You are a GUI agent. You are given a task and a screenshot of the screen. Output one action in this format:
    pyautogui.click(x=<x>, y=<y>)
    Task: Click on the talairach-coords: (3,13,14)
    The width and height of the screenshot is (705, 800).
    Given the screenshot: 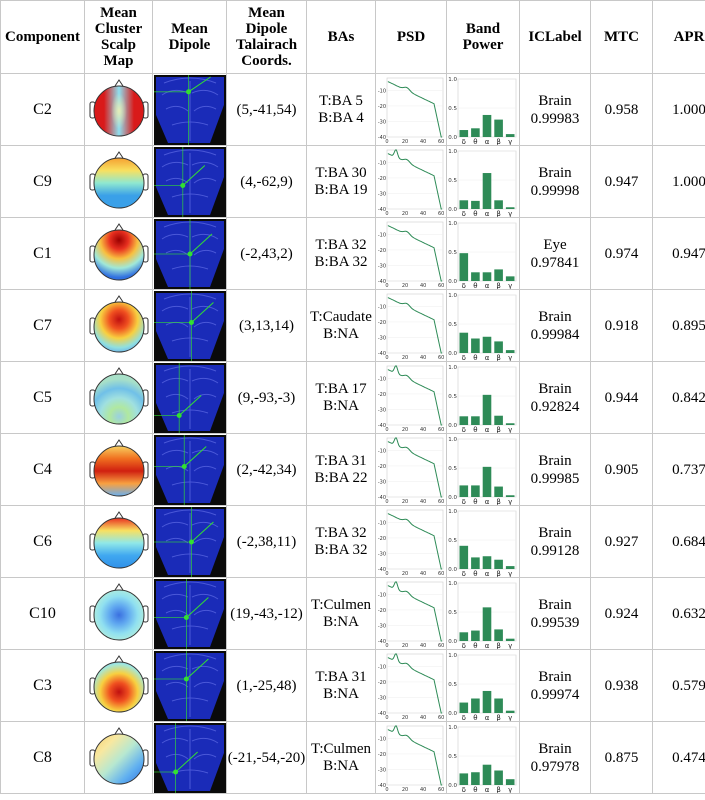 What is the action you would take?
    pyautogui.click(x=266, y=325)
    